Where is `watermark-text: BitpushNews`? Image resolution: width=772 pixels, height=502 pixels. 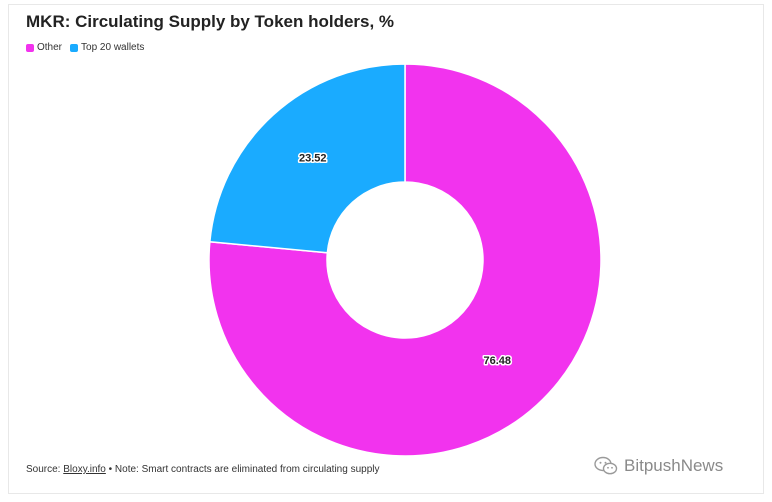 watermark-text: BitpushNews is located at coordinates (674, 465).